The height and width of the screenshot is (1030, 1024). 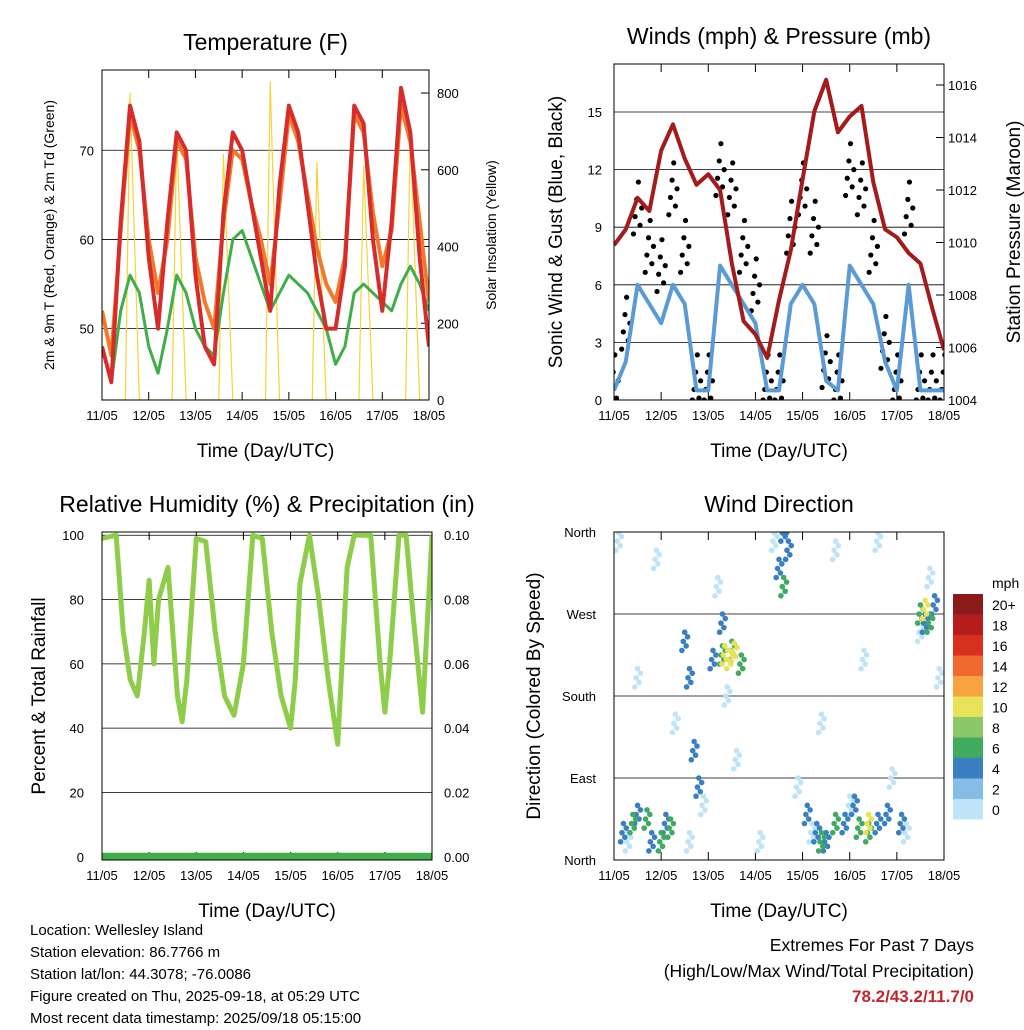 What do you see at coordinates (595, 112) in the screenshot?
I see `y-tick-label: 15` at bounding box center [595, 112].